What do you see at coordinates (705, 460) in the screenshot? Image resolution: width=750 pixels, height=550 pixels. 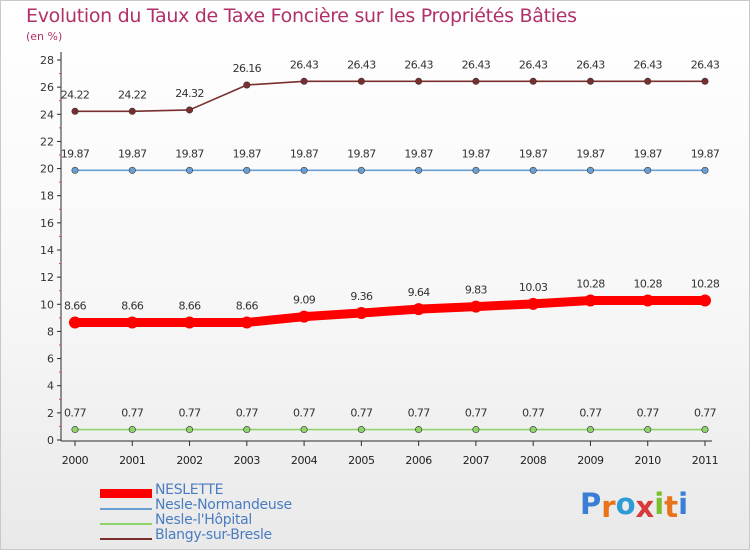 I see `x-tick-label: 2011` at bounding box center [705, 460].